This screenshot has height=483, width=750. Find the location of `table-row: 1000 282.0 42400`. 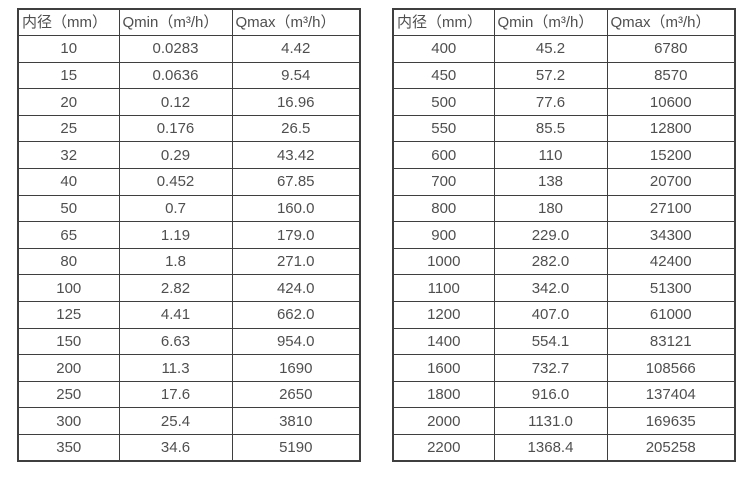

table-row: 1000 282.0 42400 is located at coordinates (564, 261).